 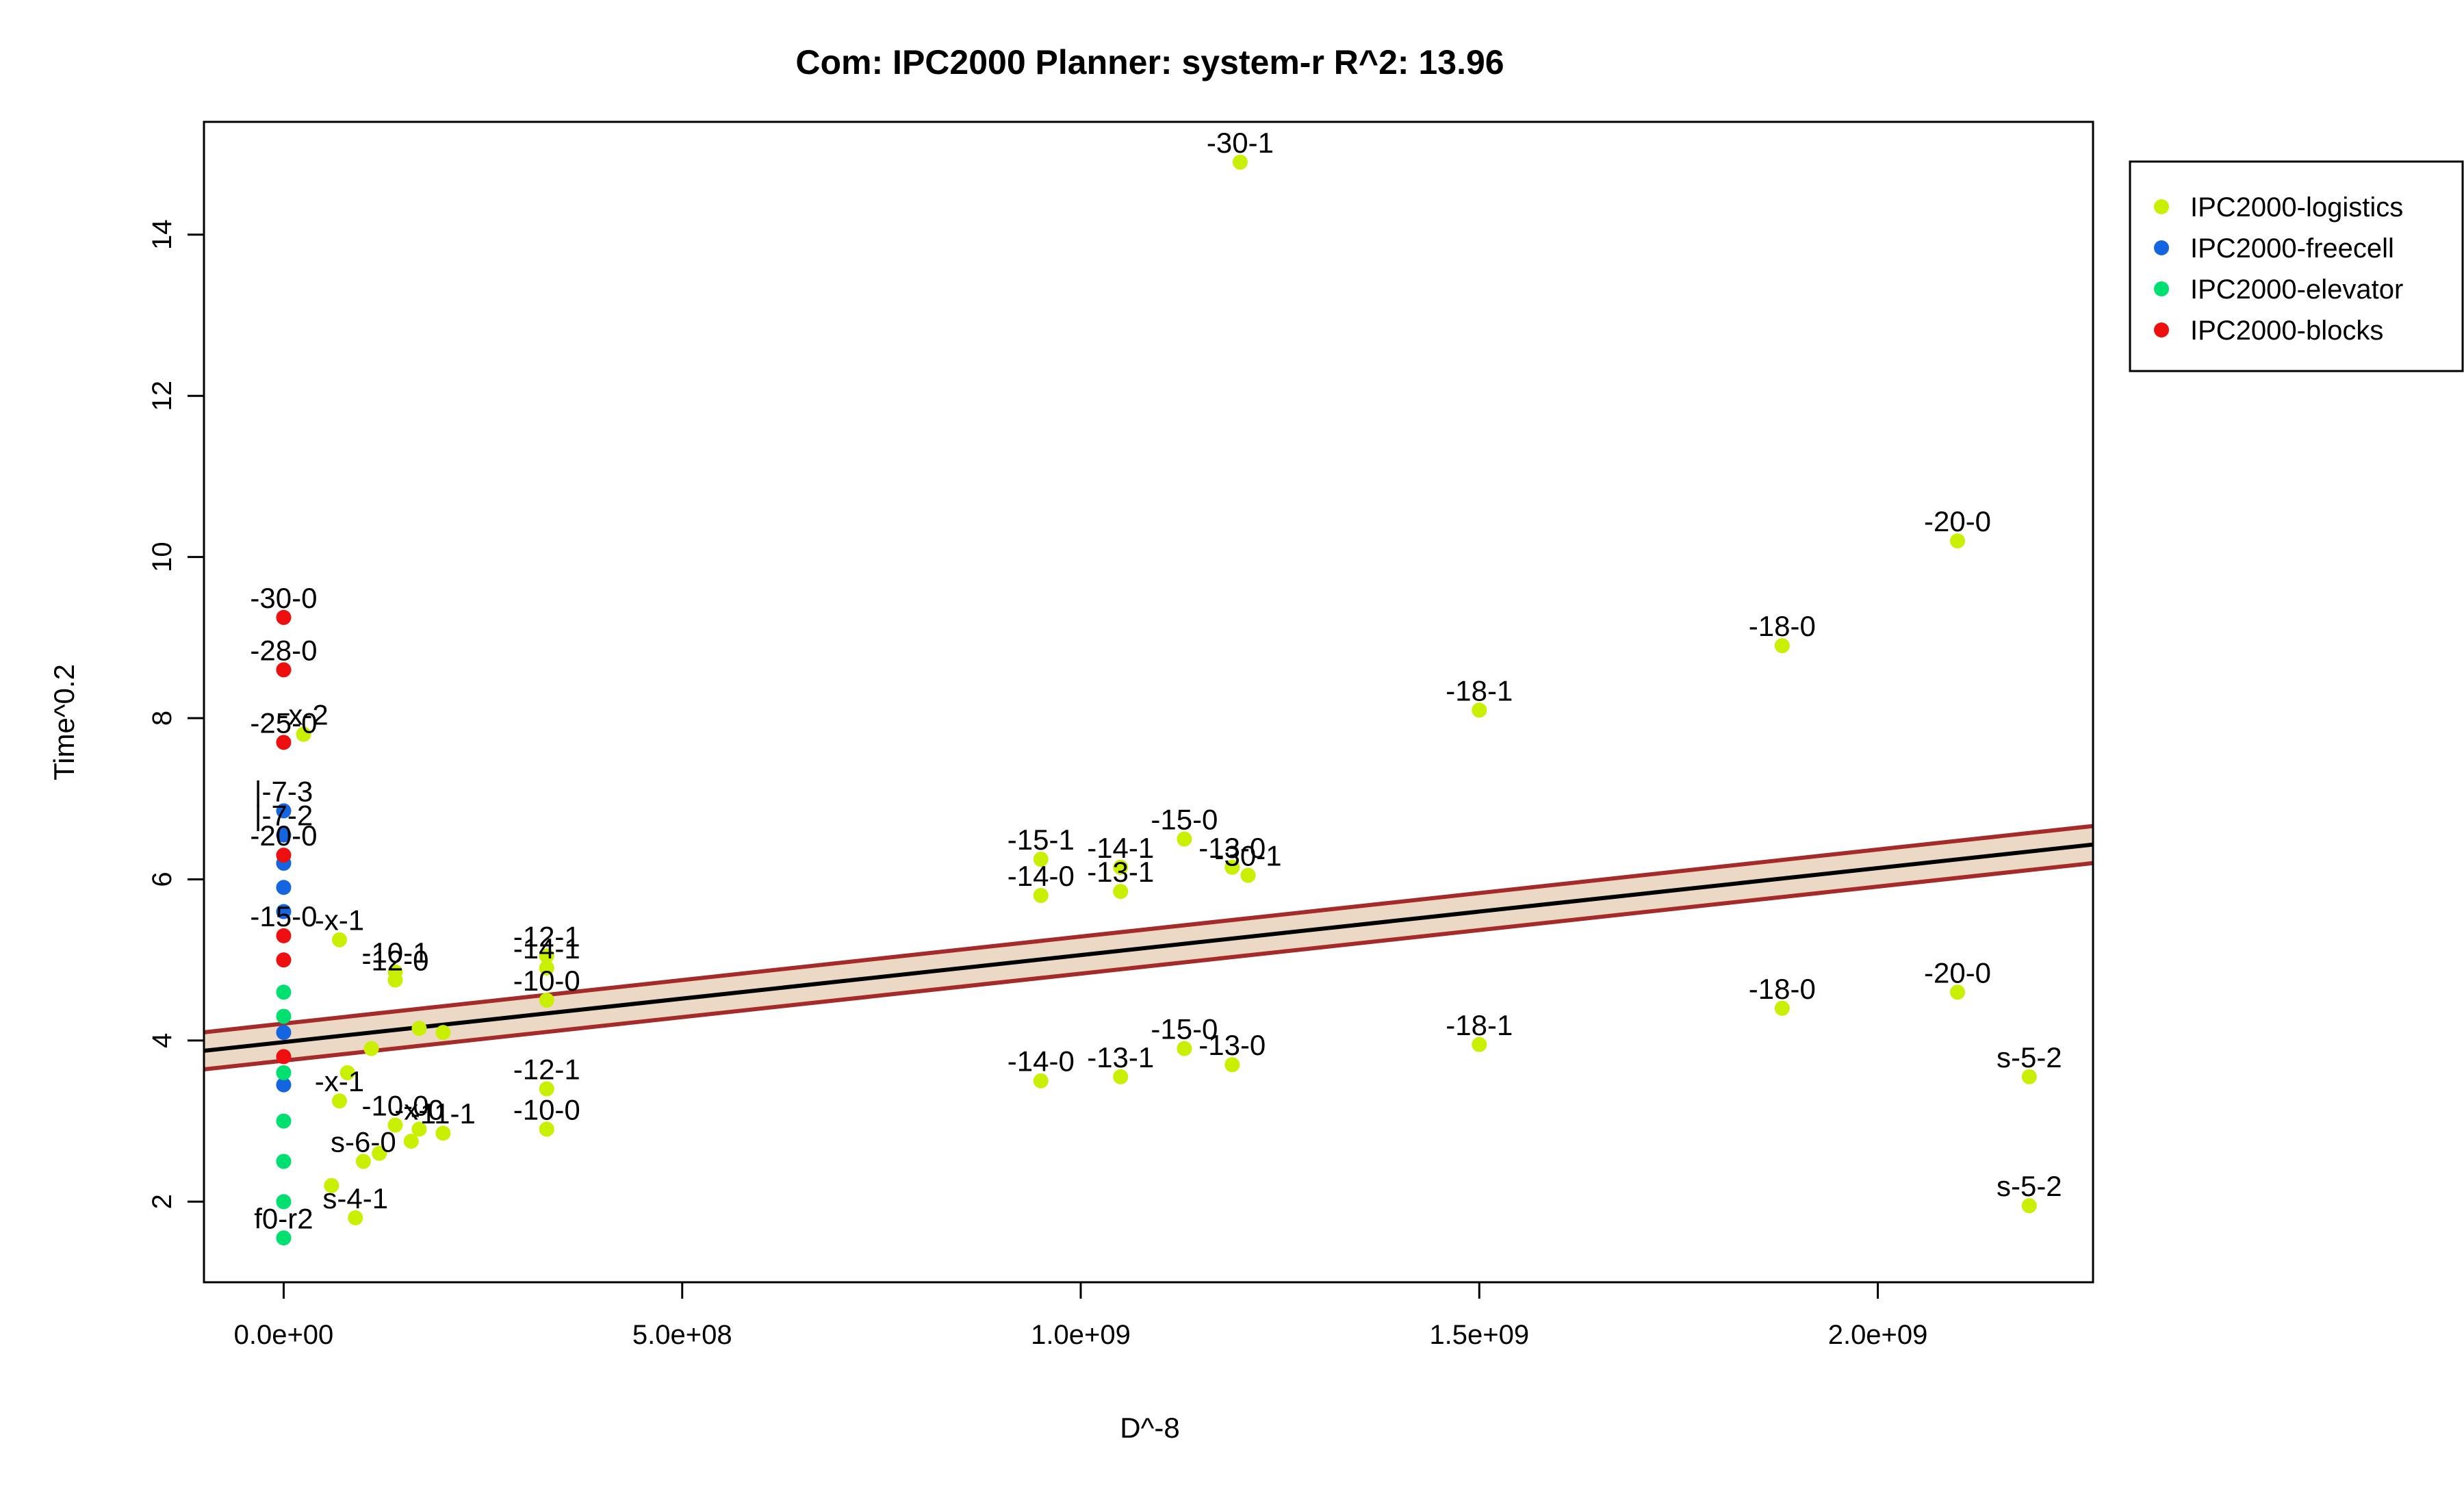 I want to click on x-axis: 0.0e+00 5.0e+08 1.0e+09 1.5e+09 2.0e+09, so click(x=1081, y=1315).